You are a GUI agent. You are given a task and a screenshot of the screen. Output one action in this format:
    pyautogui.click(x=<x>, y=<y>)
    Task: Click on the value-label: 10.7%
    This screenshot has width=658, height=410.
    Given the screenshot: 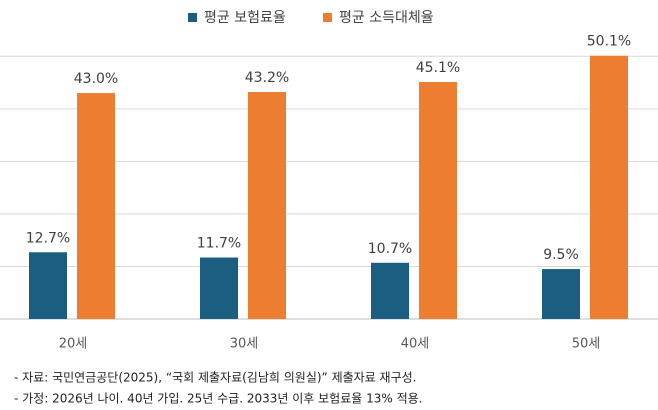 What is the action you would take?
    pyautogui.click(x=390, y=249)
    